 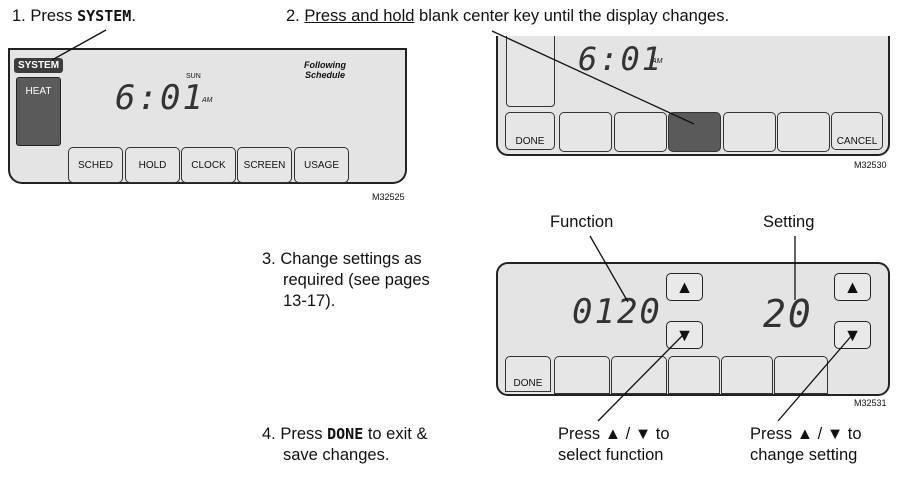 I want to click on function-down-button: ▼, so click(x=684, y=335).